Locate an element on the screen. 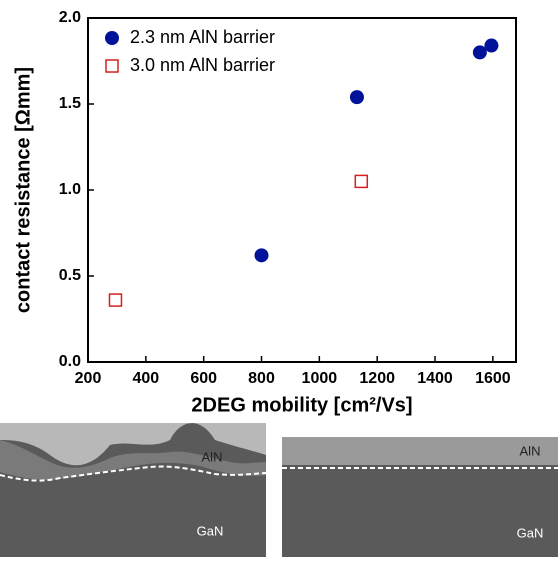 This screenshot has height=562, width=558. x-tick-label: 1400 is located at coordinates (435, 378).